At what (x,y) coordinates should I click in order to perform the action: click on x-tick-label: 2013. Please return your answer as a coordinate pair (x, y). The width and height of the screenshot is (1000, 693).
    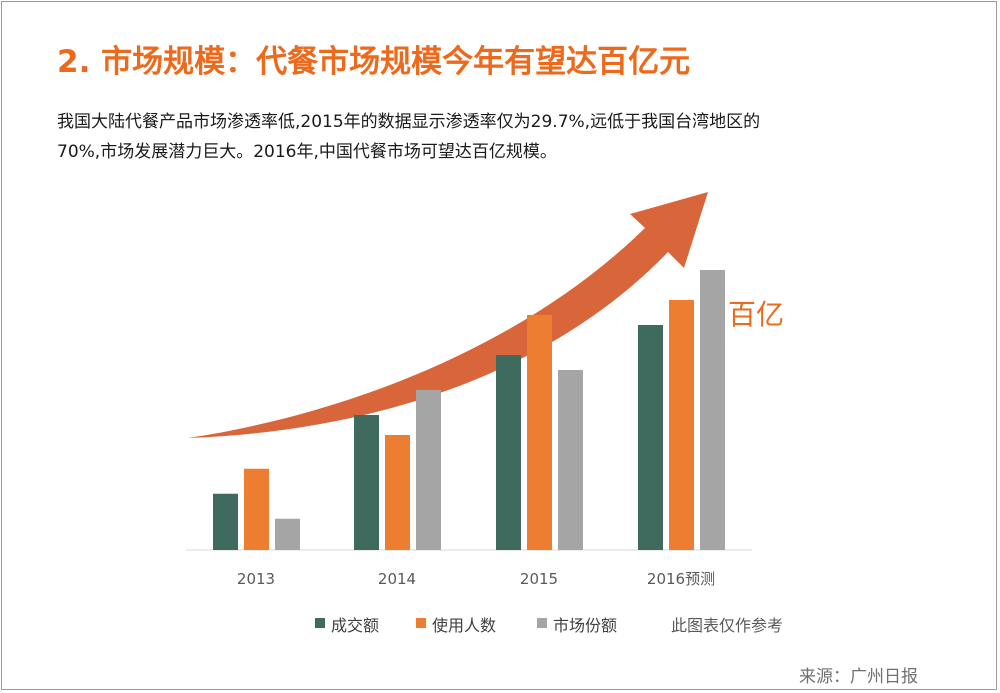
    Looking at the image, I should click on (256, 579).